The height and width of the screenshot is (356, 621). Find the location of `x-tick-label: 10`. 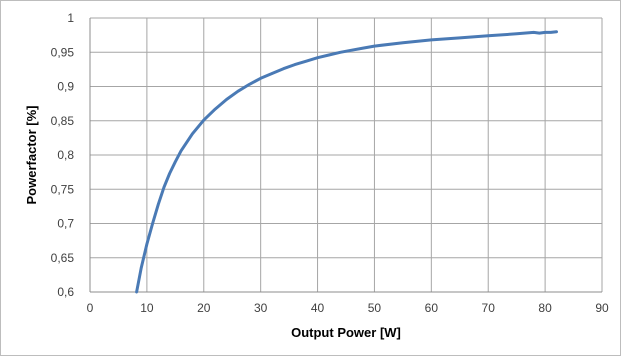

x-tick-label: 10 is located at coordinates (147, 308).